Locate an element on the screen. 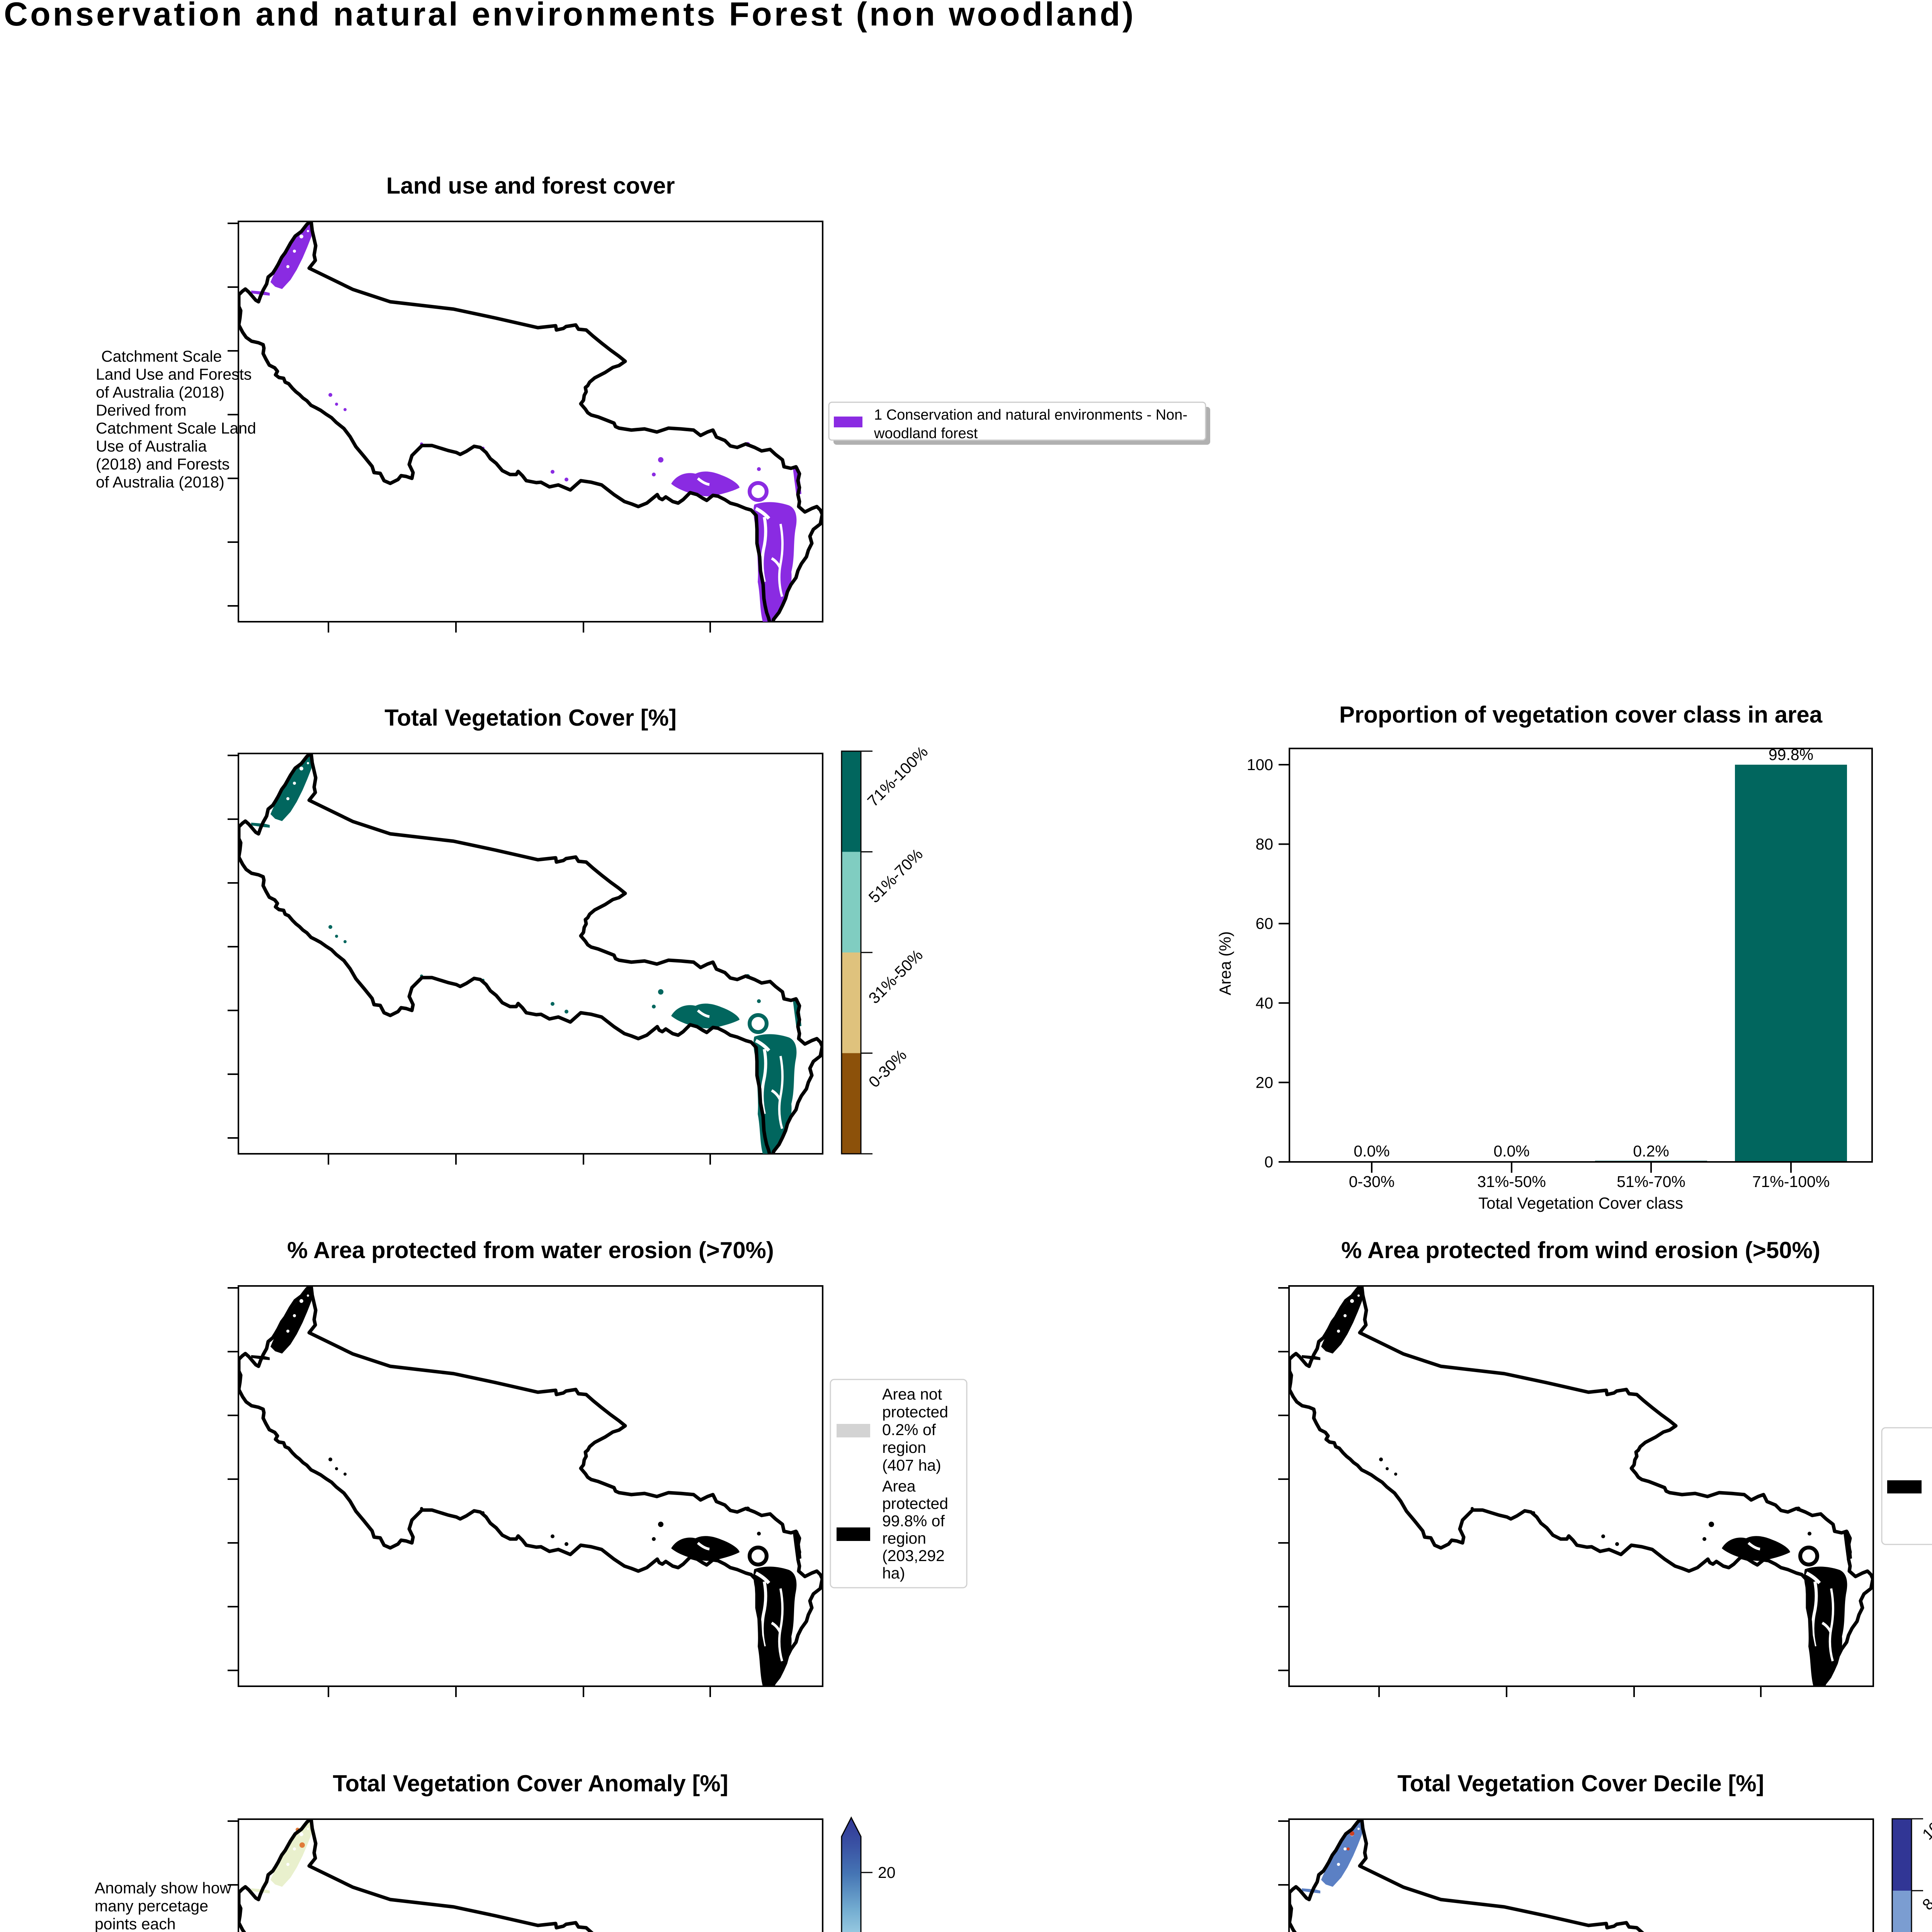 The width and height of the screenshot is (1932, 1932). svg-text: woodland forest is located at coordinates (926, 434).